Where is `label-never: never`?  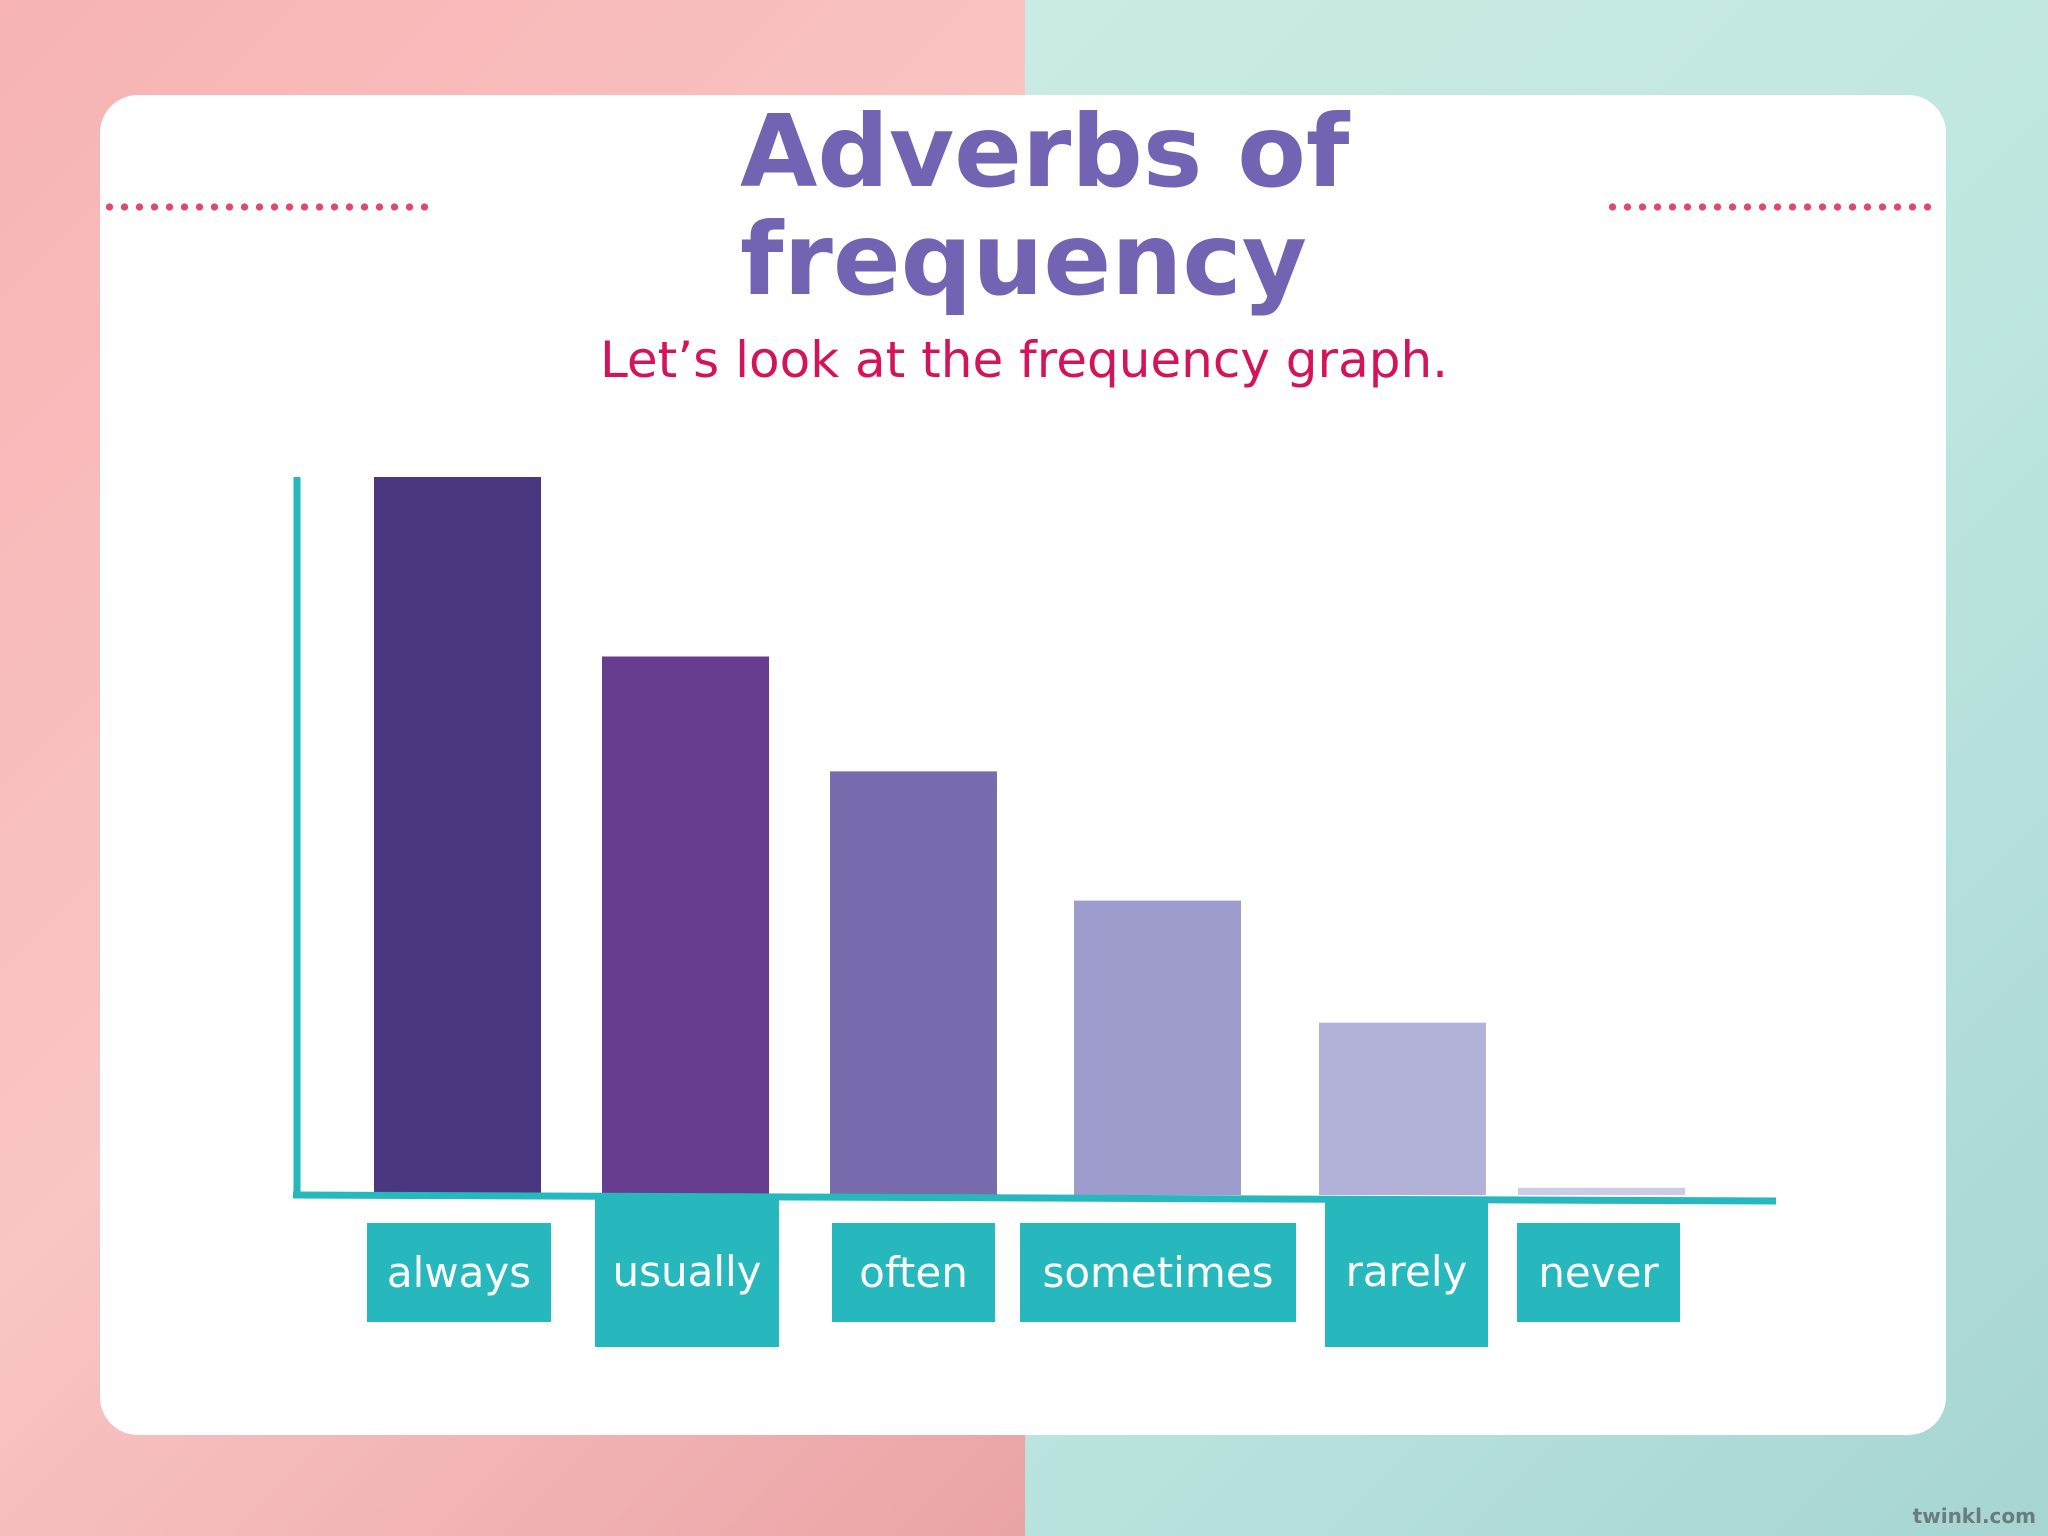 label-never: never is located at coordinates (1598, 1272).